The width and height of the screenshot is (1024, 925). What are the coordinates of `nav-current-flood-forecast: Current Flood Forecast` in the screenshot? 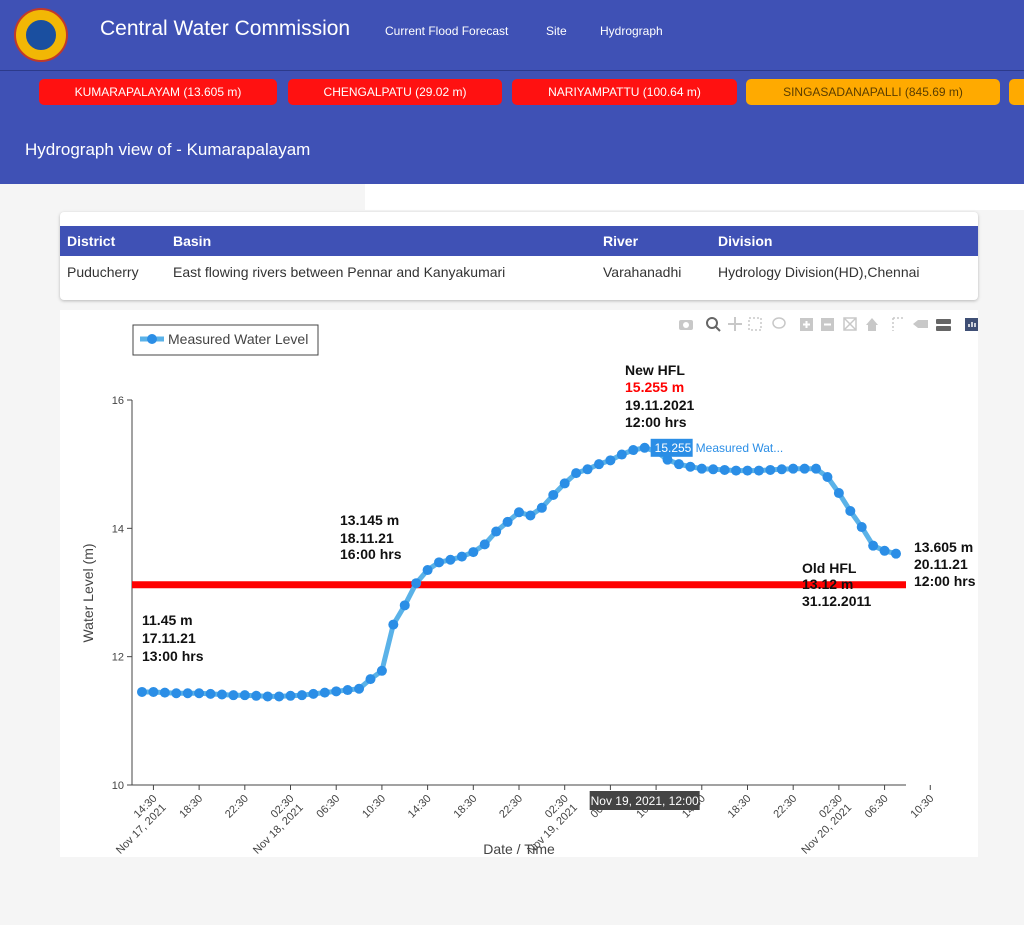 It's located at (447, 31).